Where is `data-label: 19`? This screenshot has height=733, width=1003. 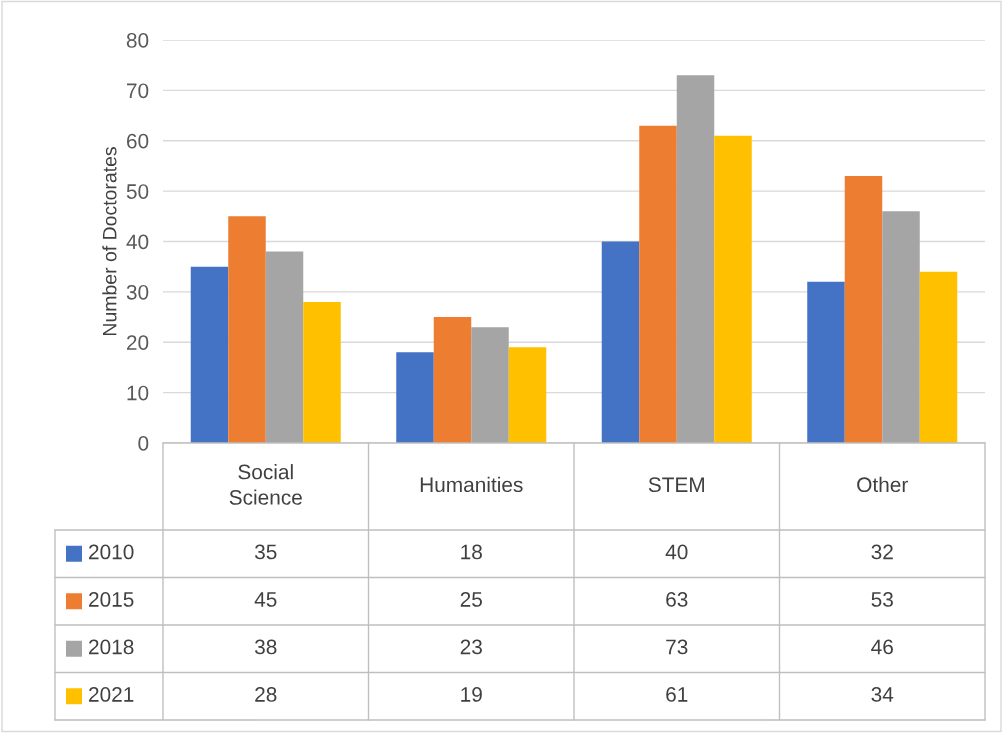
data-label: 19 is located at coordinates (471, 694).